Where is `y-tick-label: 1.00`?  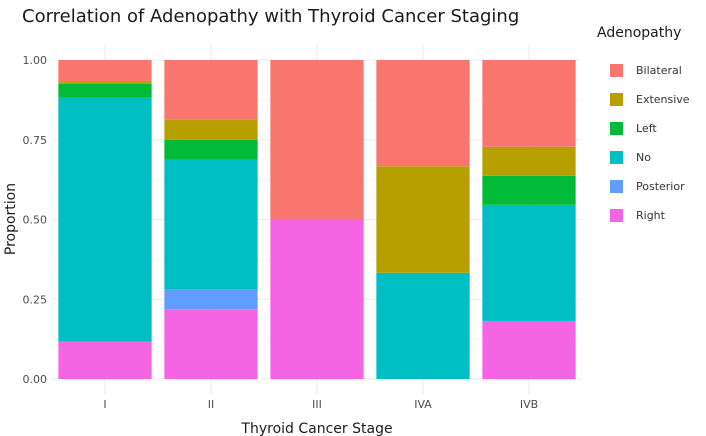 y-tick-label: 1.00 is located at coordinates (35, 60).